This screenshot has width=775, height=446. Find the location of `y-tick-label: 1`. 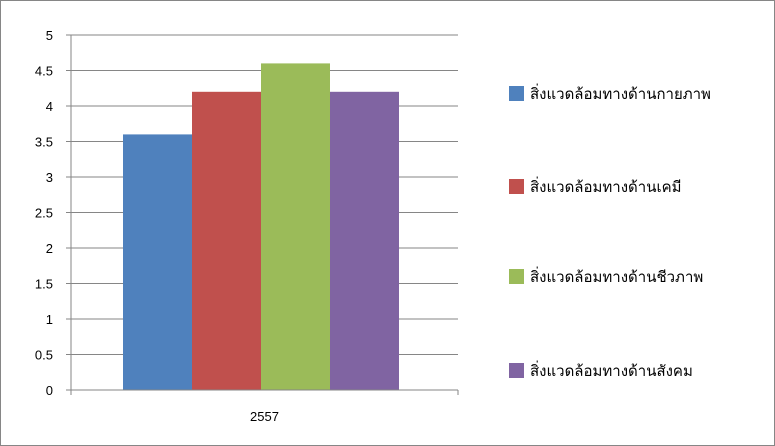

y-tick-label: 1 is located at coordinates (49, 319).